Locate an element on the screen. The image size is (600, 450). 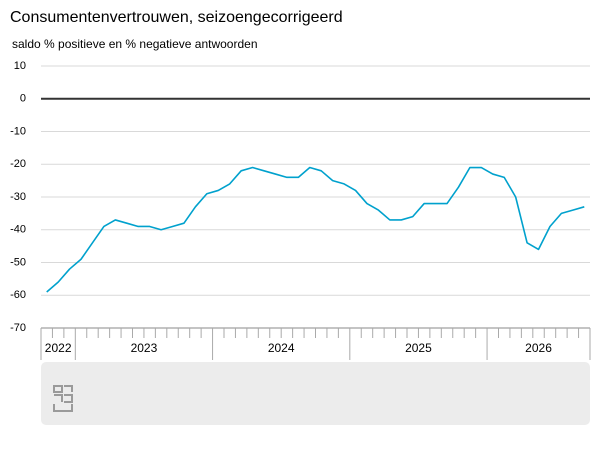
y-tick-label: -50 is located at coordinates (18, 262).